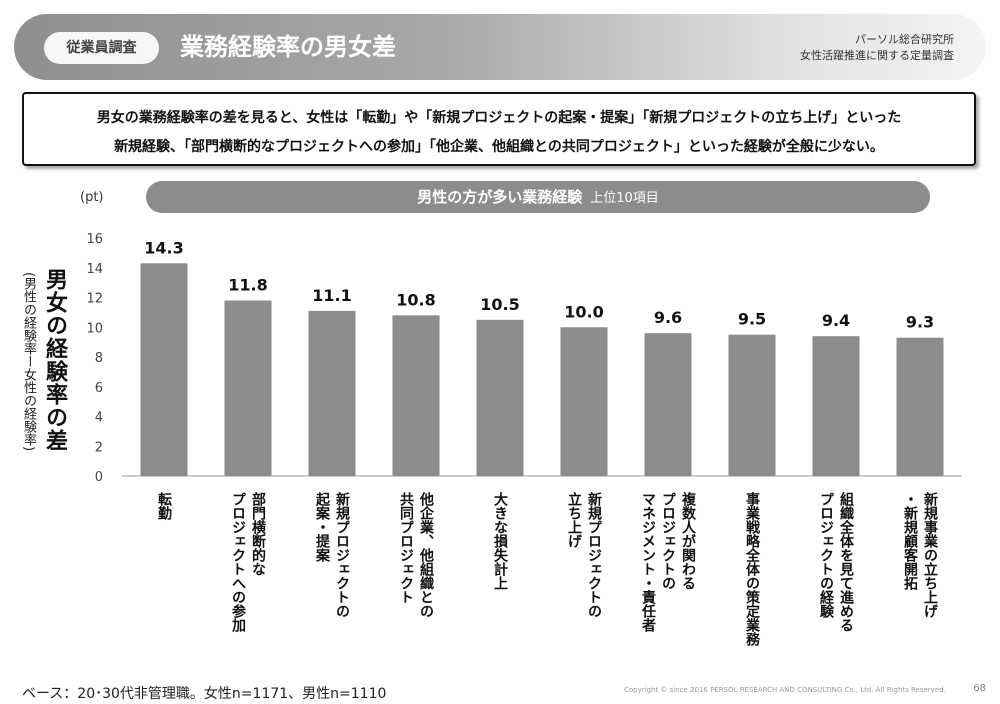  What do you see at coordinates (624, 198) in the screenshot?
I see `chart-subtitle: 上位10項目` at bounding box center [624, 198].